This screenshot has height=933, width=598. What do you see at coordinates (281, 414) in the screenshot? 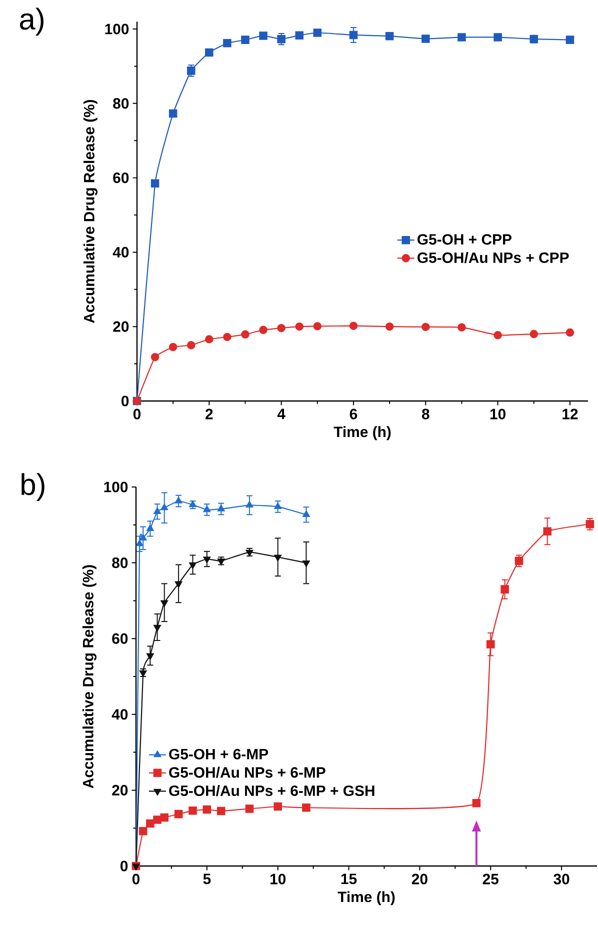
I see `x-tick-label: 4` at bounding box center [281, 414].